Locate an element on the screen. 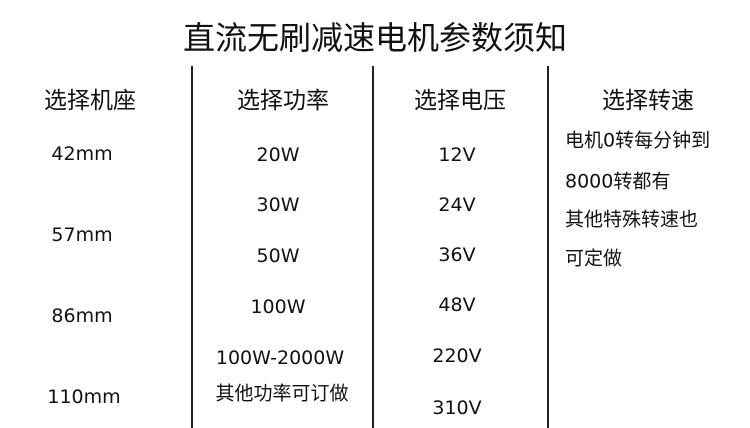  power-item: 20W is located at coordinates (278, 155).